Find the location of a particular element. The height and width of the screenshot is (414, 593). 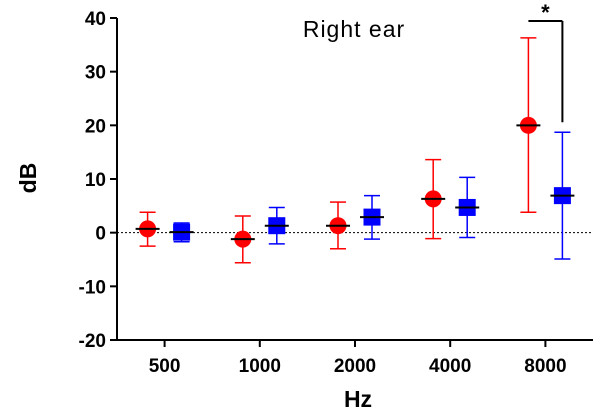

chart-title: Right ear is located at coordinates (354, 29).